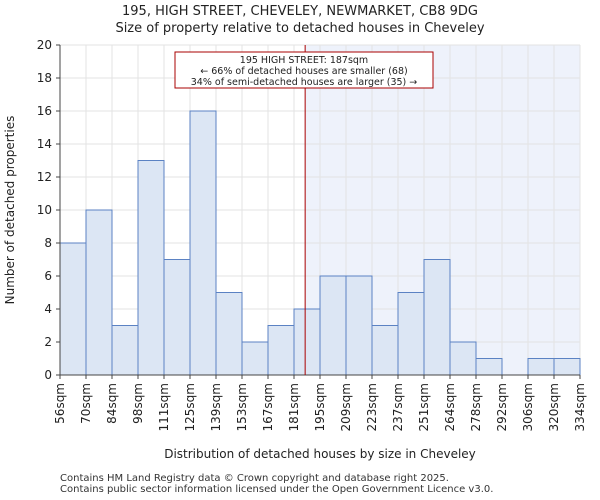 The image size is (600, 500). Describe the element at coordinates (99, 292) in the screenshot. I see `bar-70sqm` at that location.